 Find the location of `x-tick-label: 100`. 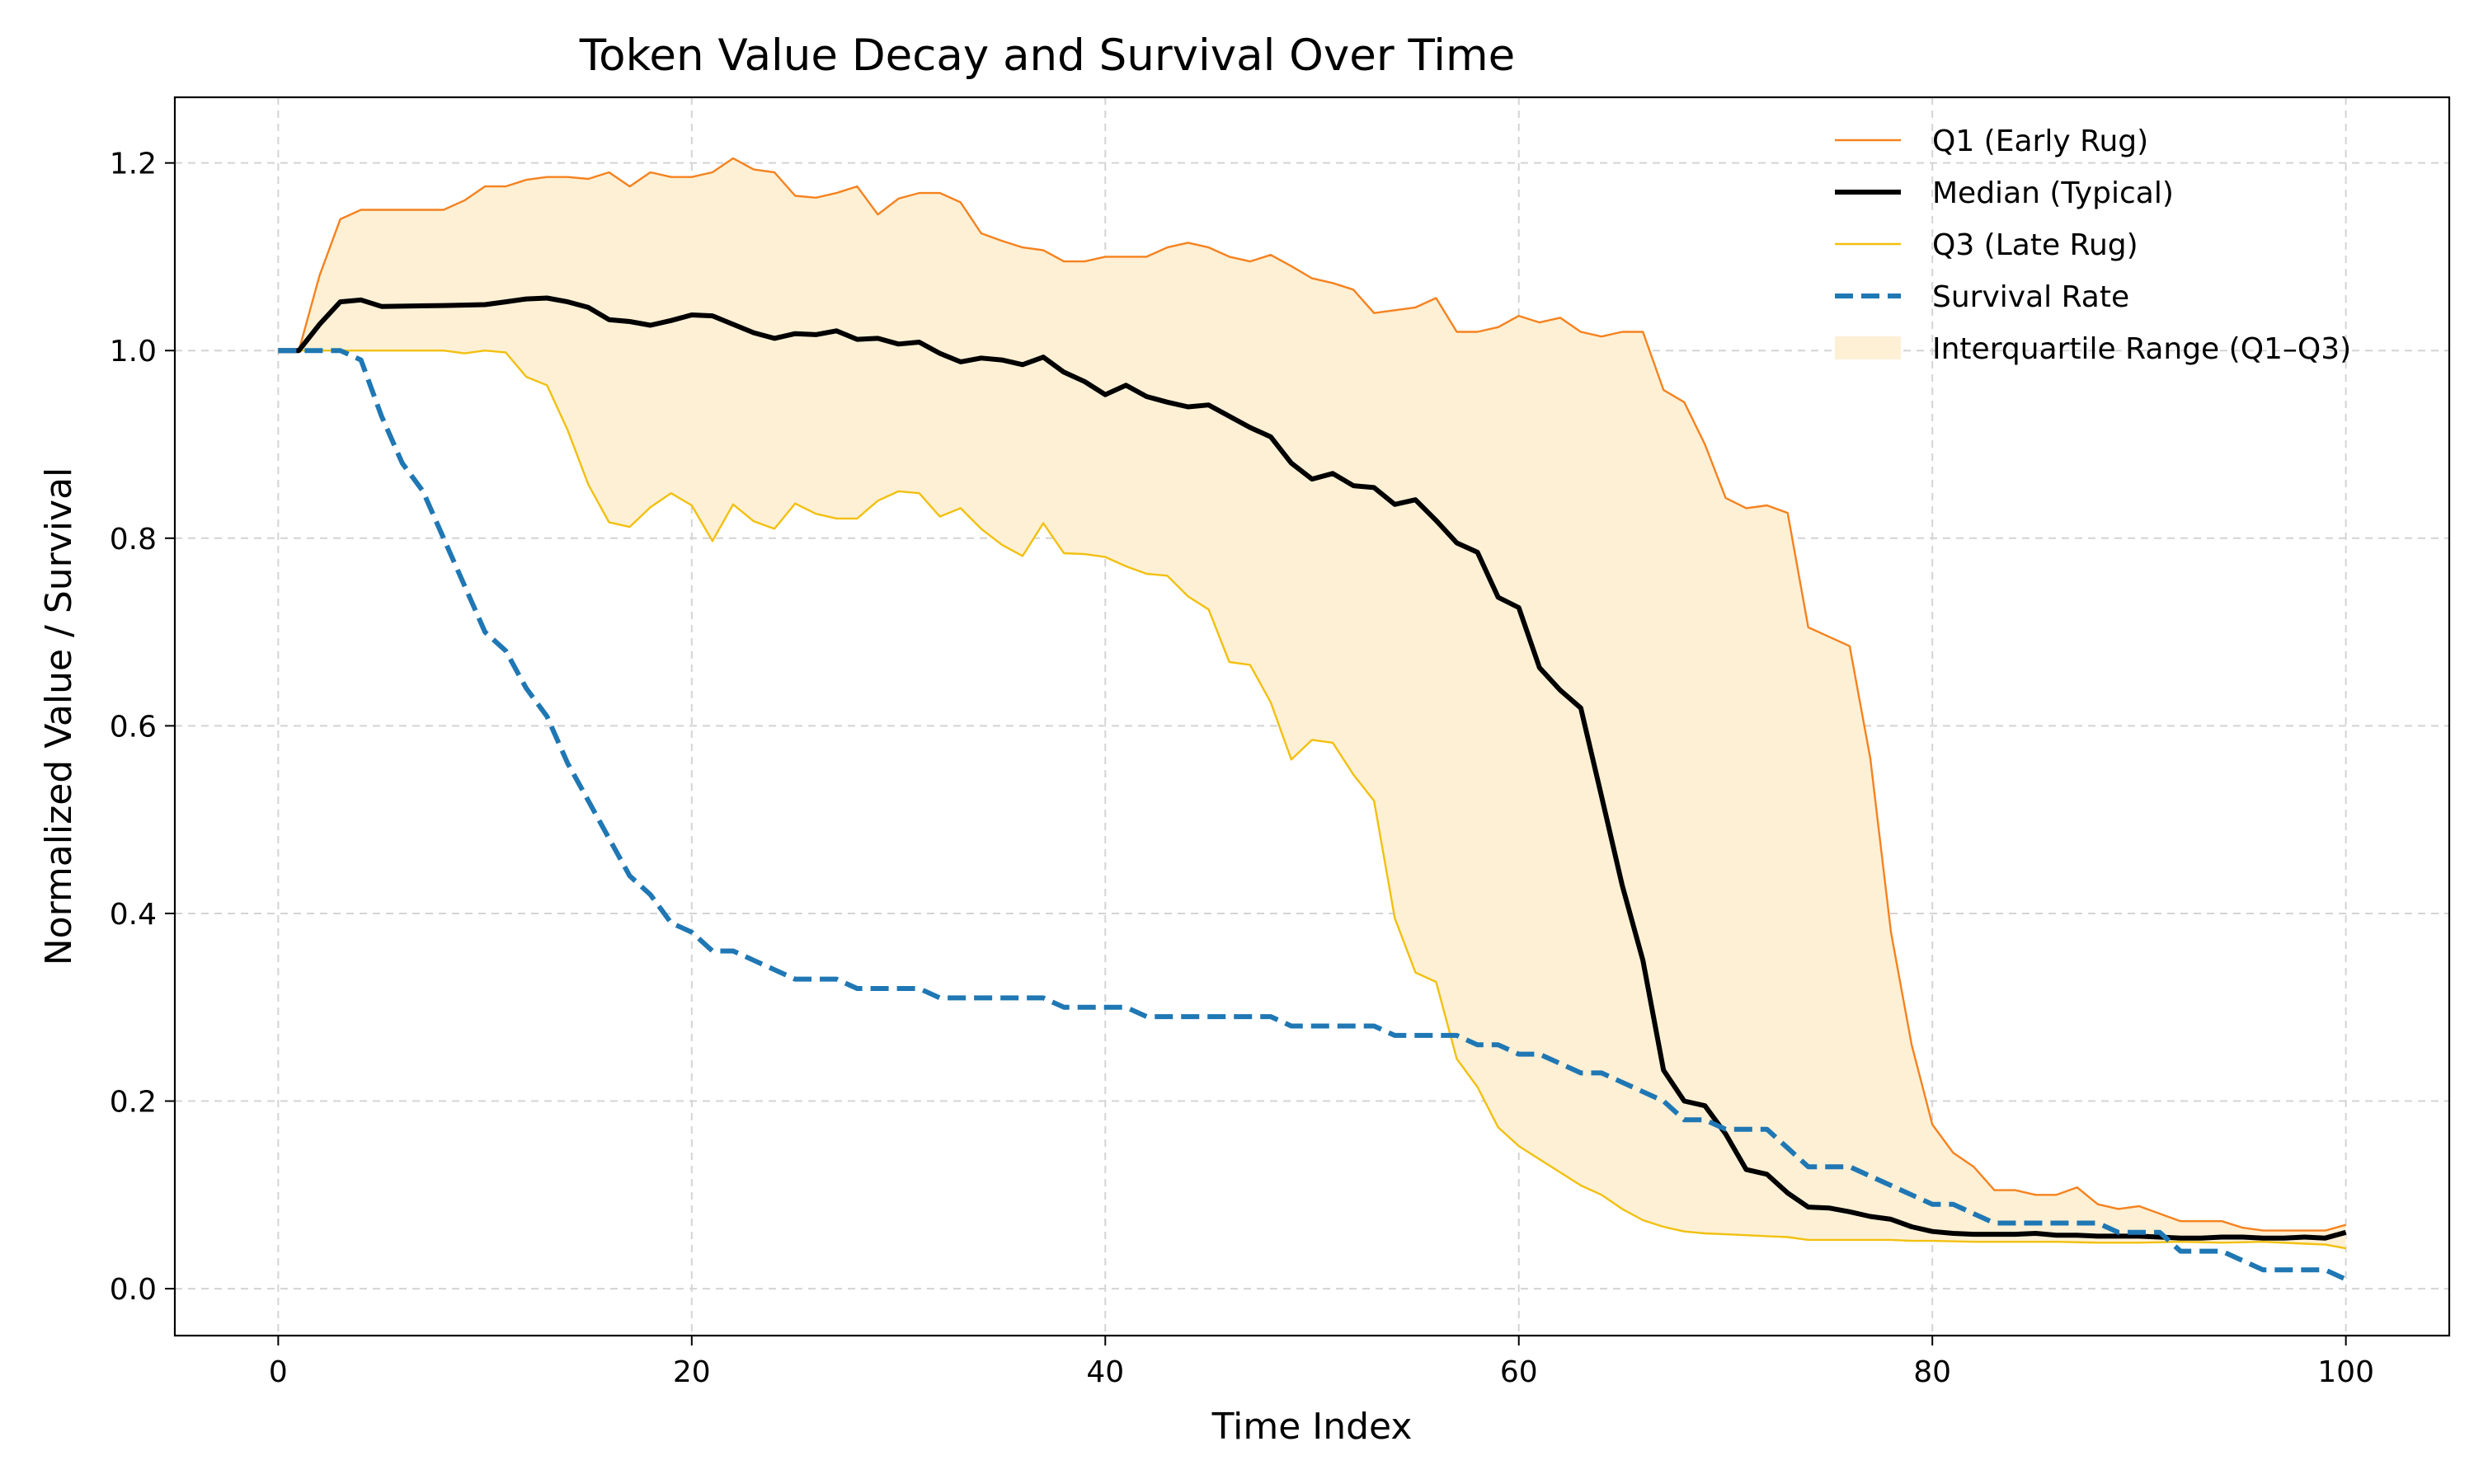

x-tick-label: 100 is located at coordinates (2345, 1372).